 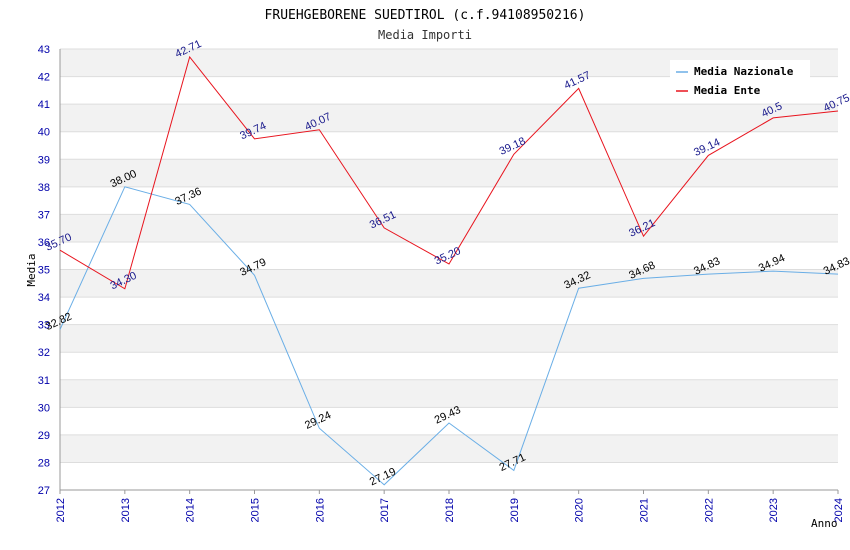 What do you see at coordinates (44, 436) in the screenshot?
I see `y-tick-label: 29` at bounding box center [44, 436].